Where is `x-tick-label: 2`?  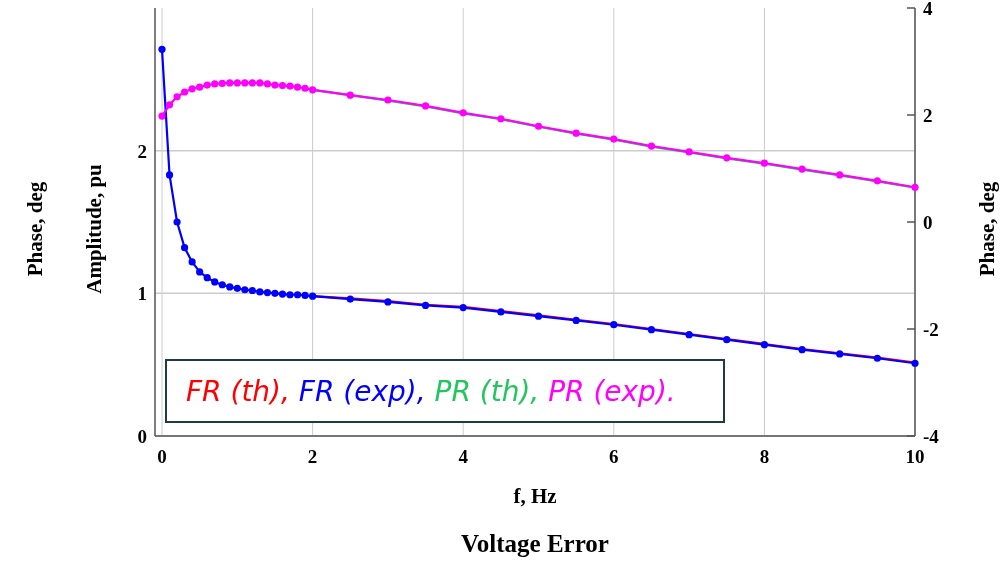
x-tick-label: 2 is located at coordinates (312, 456).